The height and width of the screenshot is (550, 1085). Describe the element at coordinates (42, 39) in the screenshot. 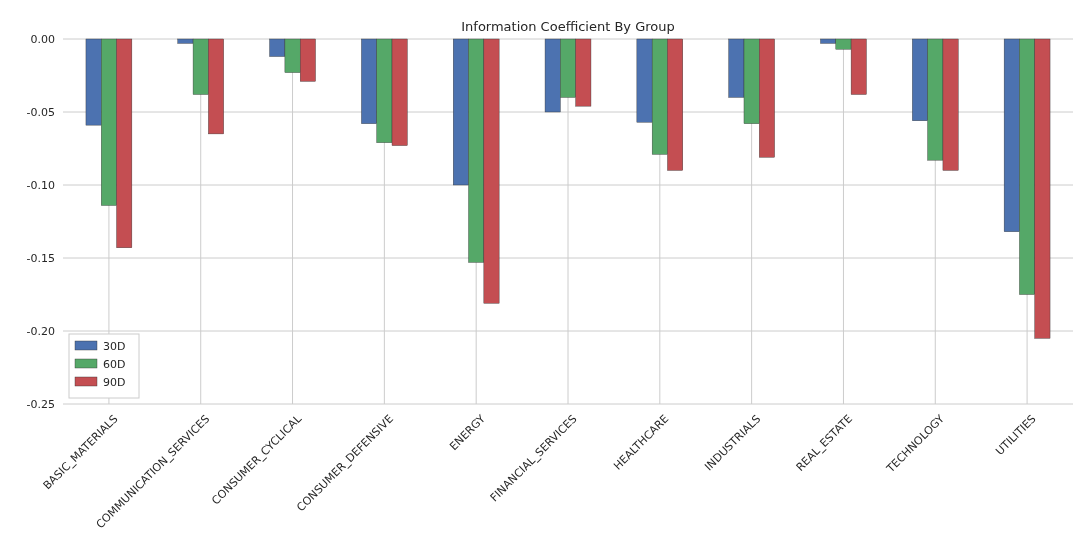

I see `y-tick-label: 0.00` at that location.